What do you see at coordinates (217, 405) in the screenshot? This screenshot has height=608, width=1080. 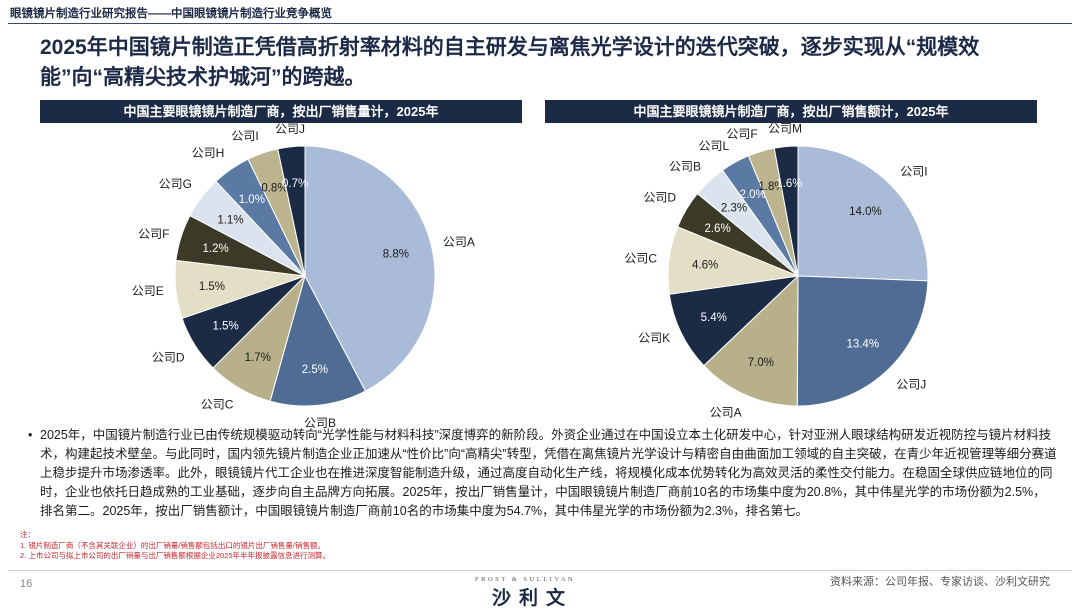 I see `pie-category-label-0-2: 公司C` at bounding box center [217, 405].